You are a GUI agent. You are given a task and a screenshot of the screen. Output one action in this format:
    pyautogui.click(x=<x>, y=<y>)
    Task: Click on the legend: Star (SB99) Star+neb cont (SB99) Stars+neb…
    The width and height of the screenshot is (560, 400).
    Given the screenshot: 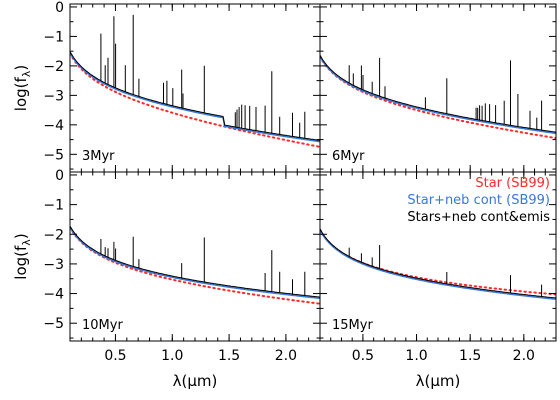 What is the action you would take?
    pyautogui.click(x=478, y=200)
    